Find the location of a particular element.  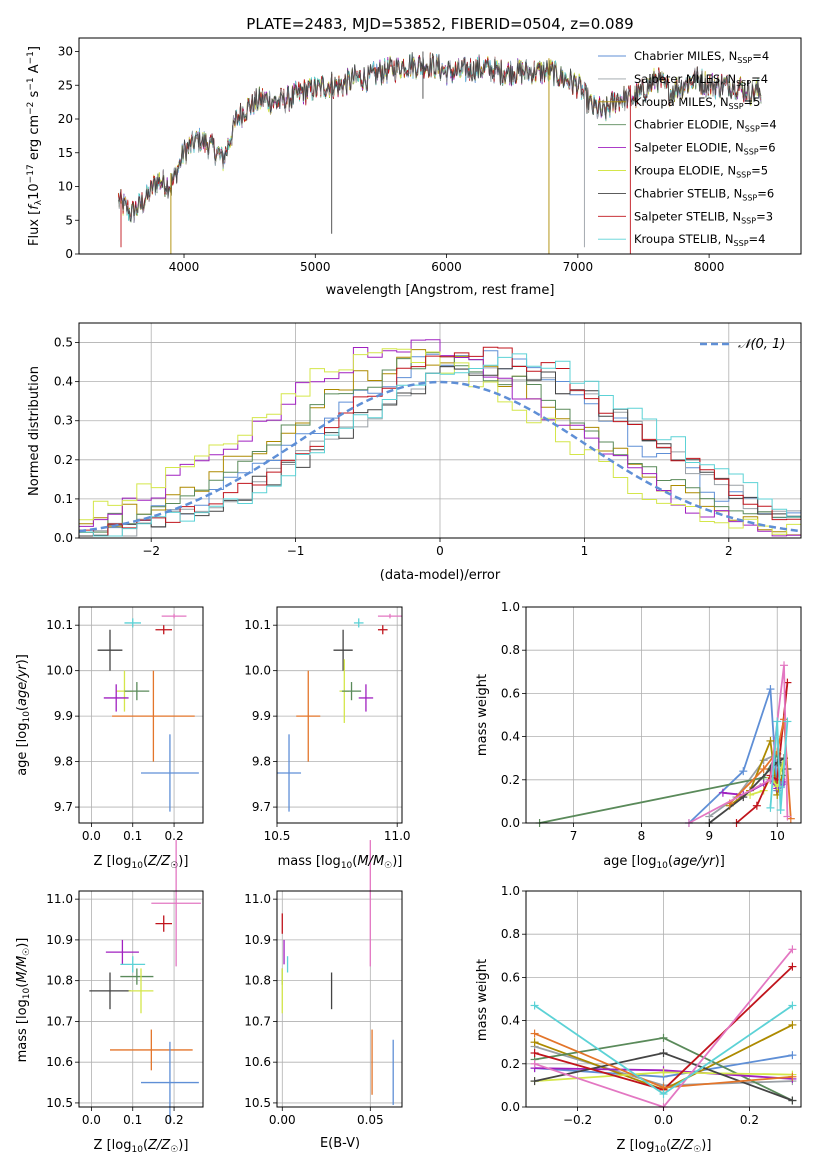

x-tick-label: 4000 is located at coordinates (184, 267).